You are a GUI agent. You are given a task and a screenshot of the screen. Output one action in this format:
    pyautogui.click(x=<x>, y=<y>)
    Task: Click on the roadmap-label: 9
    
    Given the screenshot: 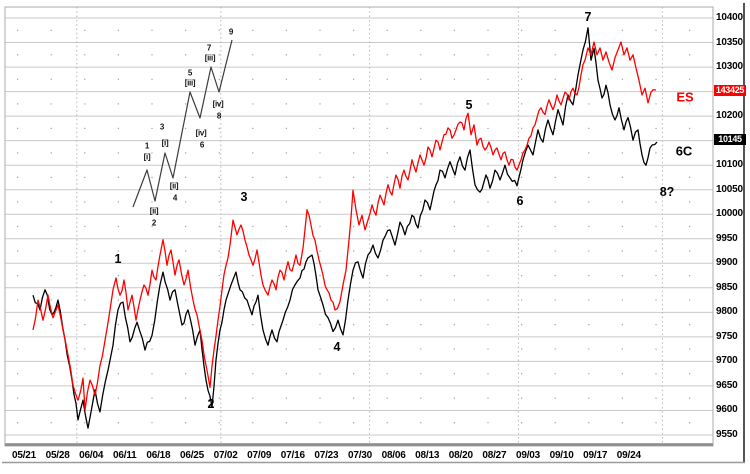 What is the action you would take?
    pyautogui.click(x=231, y=32)
    